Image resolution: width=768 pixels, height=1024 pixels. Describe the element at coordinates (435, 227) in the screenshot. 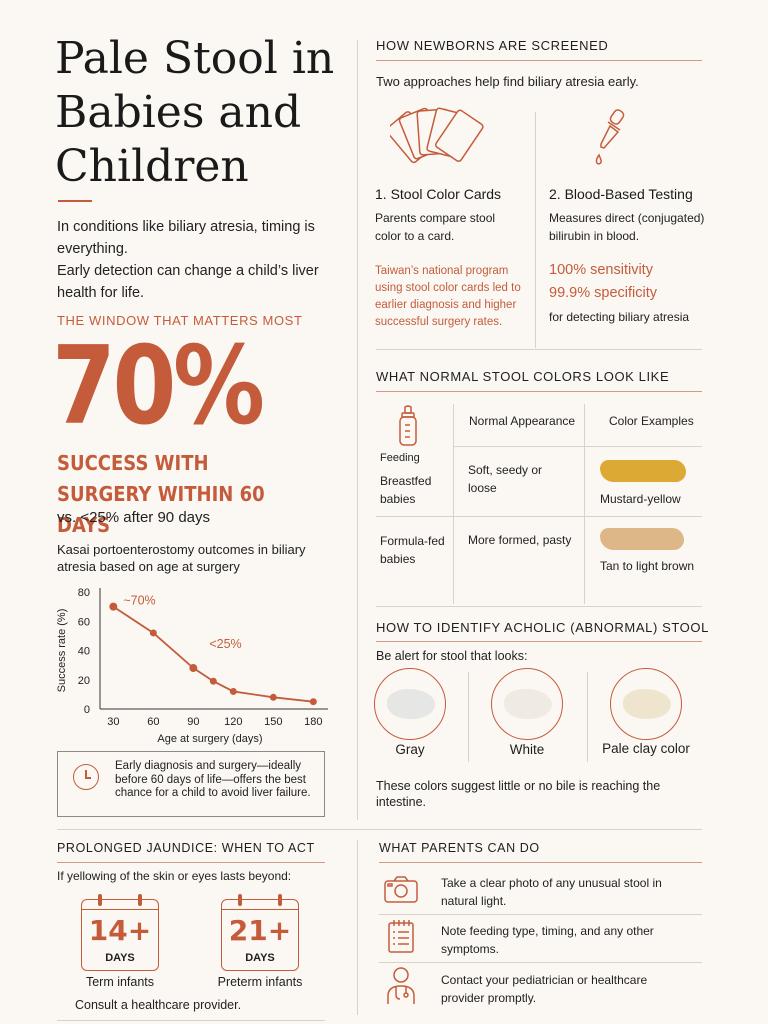

I see `method-1-desc: Parents compare stool color to a card.` at that location.